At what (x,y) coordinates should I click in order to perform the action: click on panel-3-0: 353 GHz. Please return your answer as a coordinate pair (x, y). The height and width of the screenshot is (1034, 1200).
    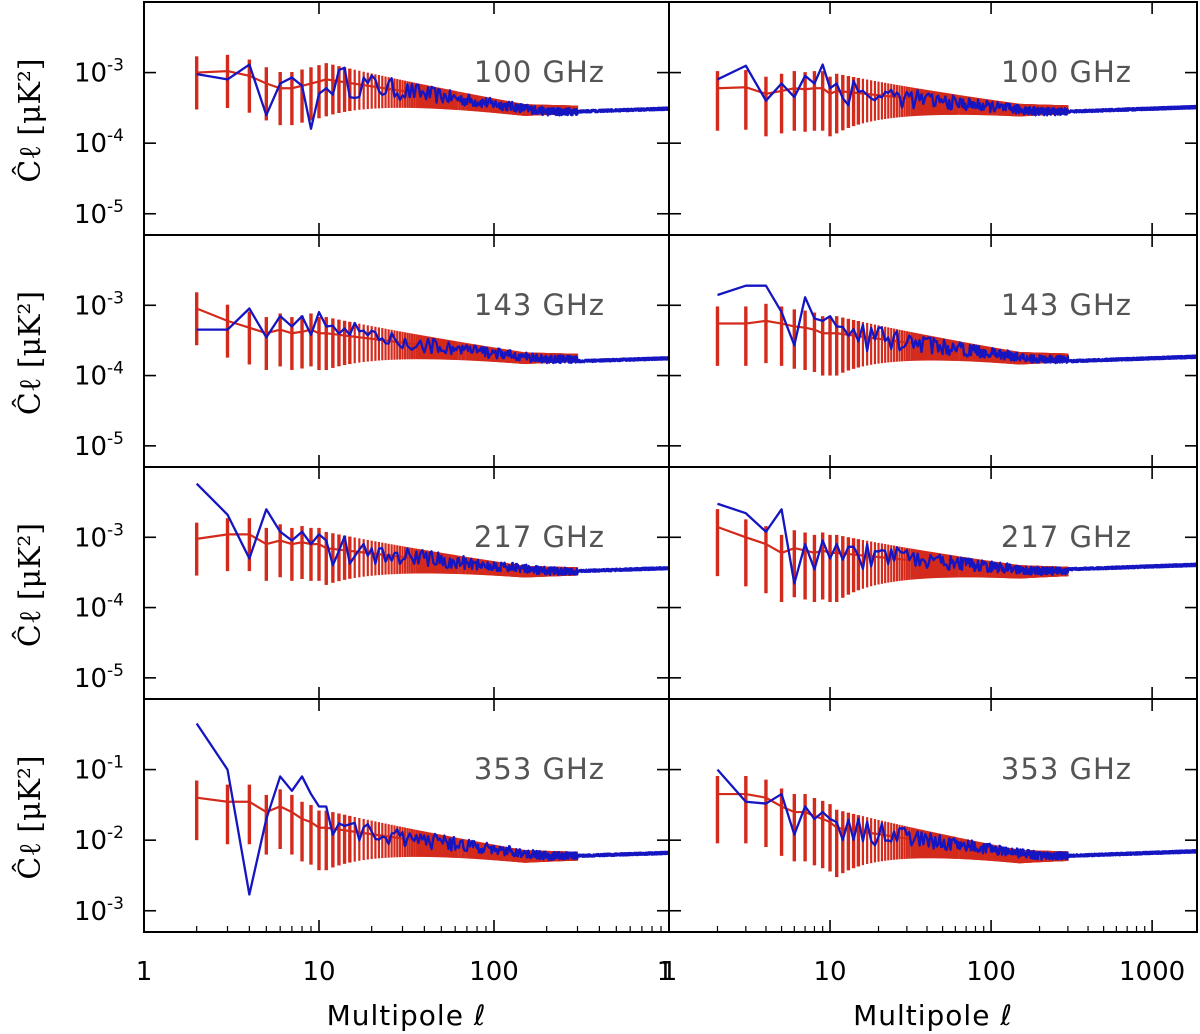
    Looking at the image, I should click on (431, 809).